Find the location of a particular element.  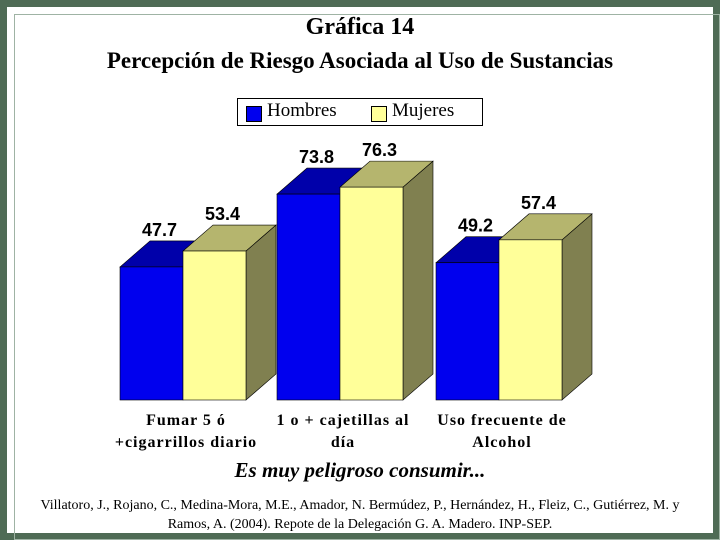

chart-title-line1: Gráfica 14 is located at coordinates (360, 27).